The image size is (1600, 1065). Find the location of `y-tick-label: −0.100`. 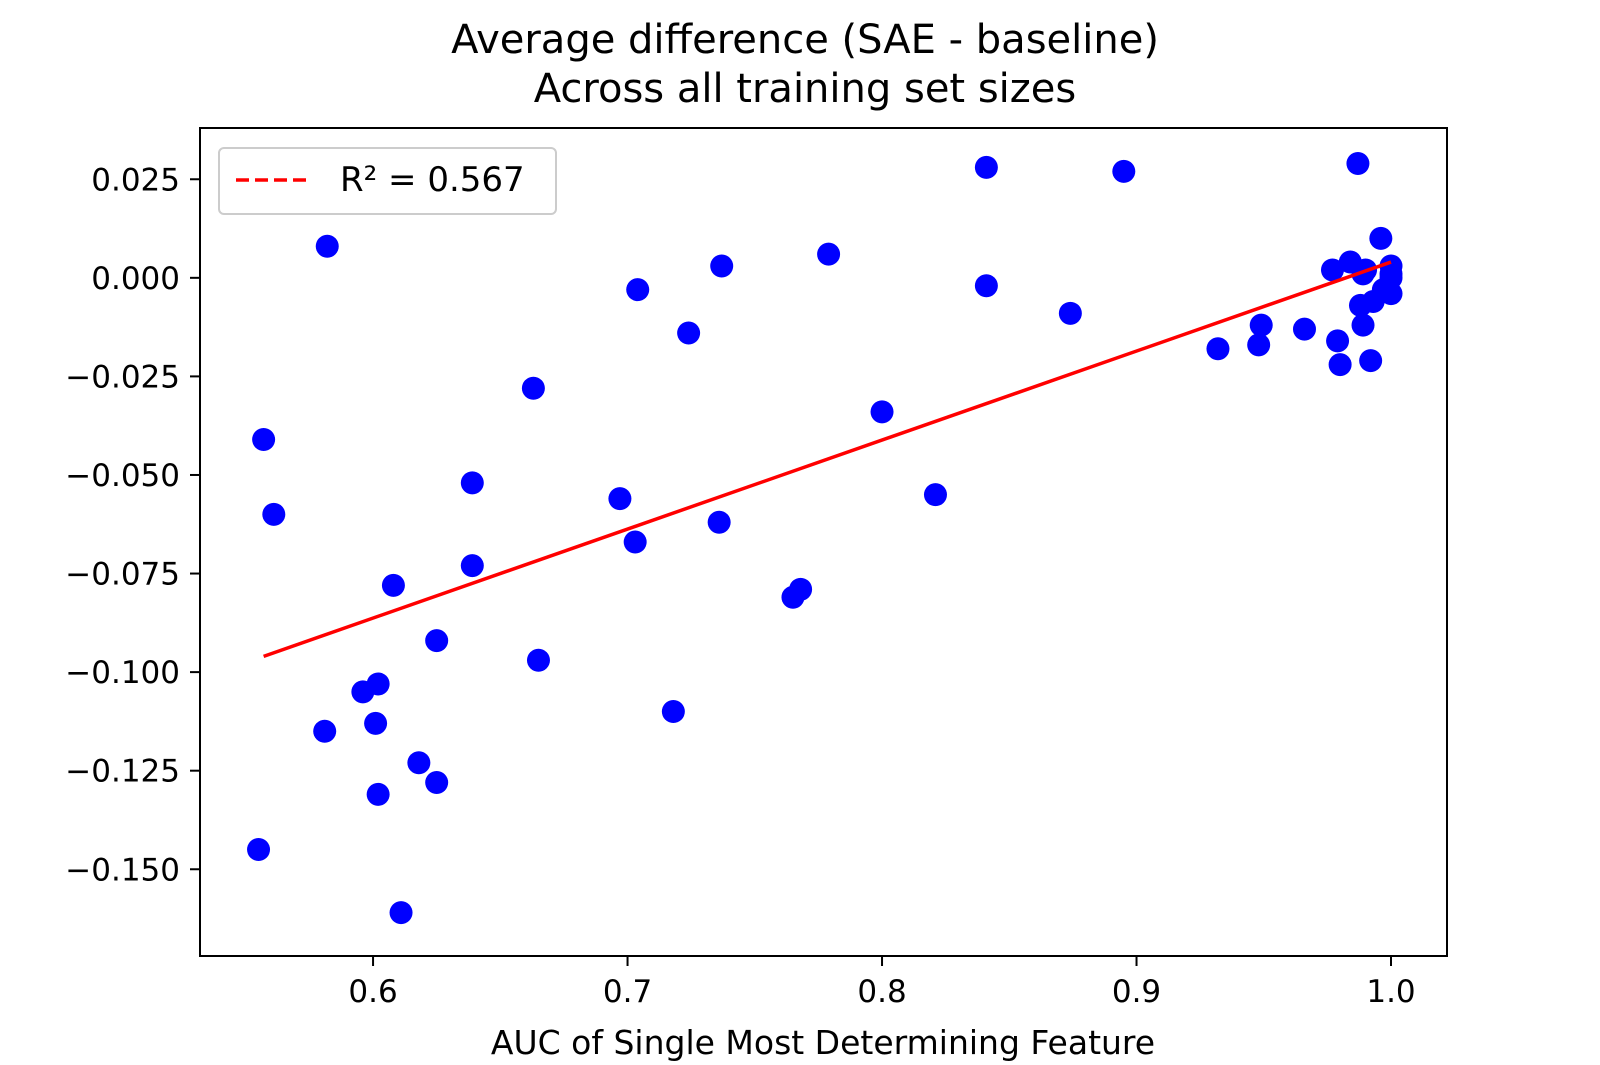

y-tick-label: −0.100 is located at coordinates (122, 673).